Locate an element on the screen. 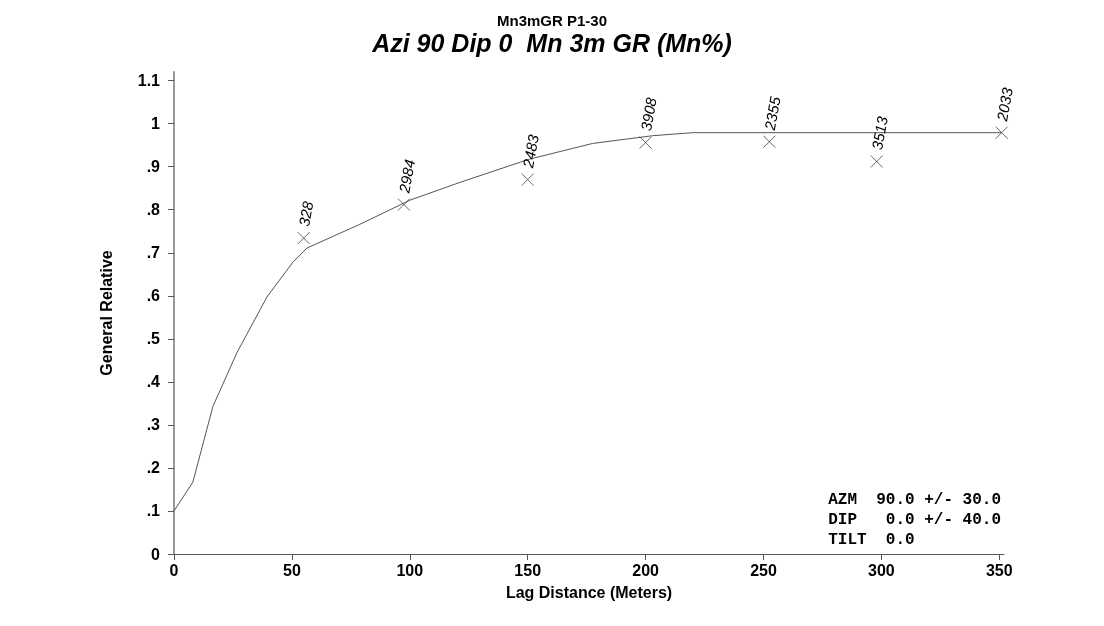 The image size is (1104, 626). y-tick-label: 1 is located at coordinates (156, 124).